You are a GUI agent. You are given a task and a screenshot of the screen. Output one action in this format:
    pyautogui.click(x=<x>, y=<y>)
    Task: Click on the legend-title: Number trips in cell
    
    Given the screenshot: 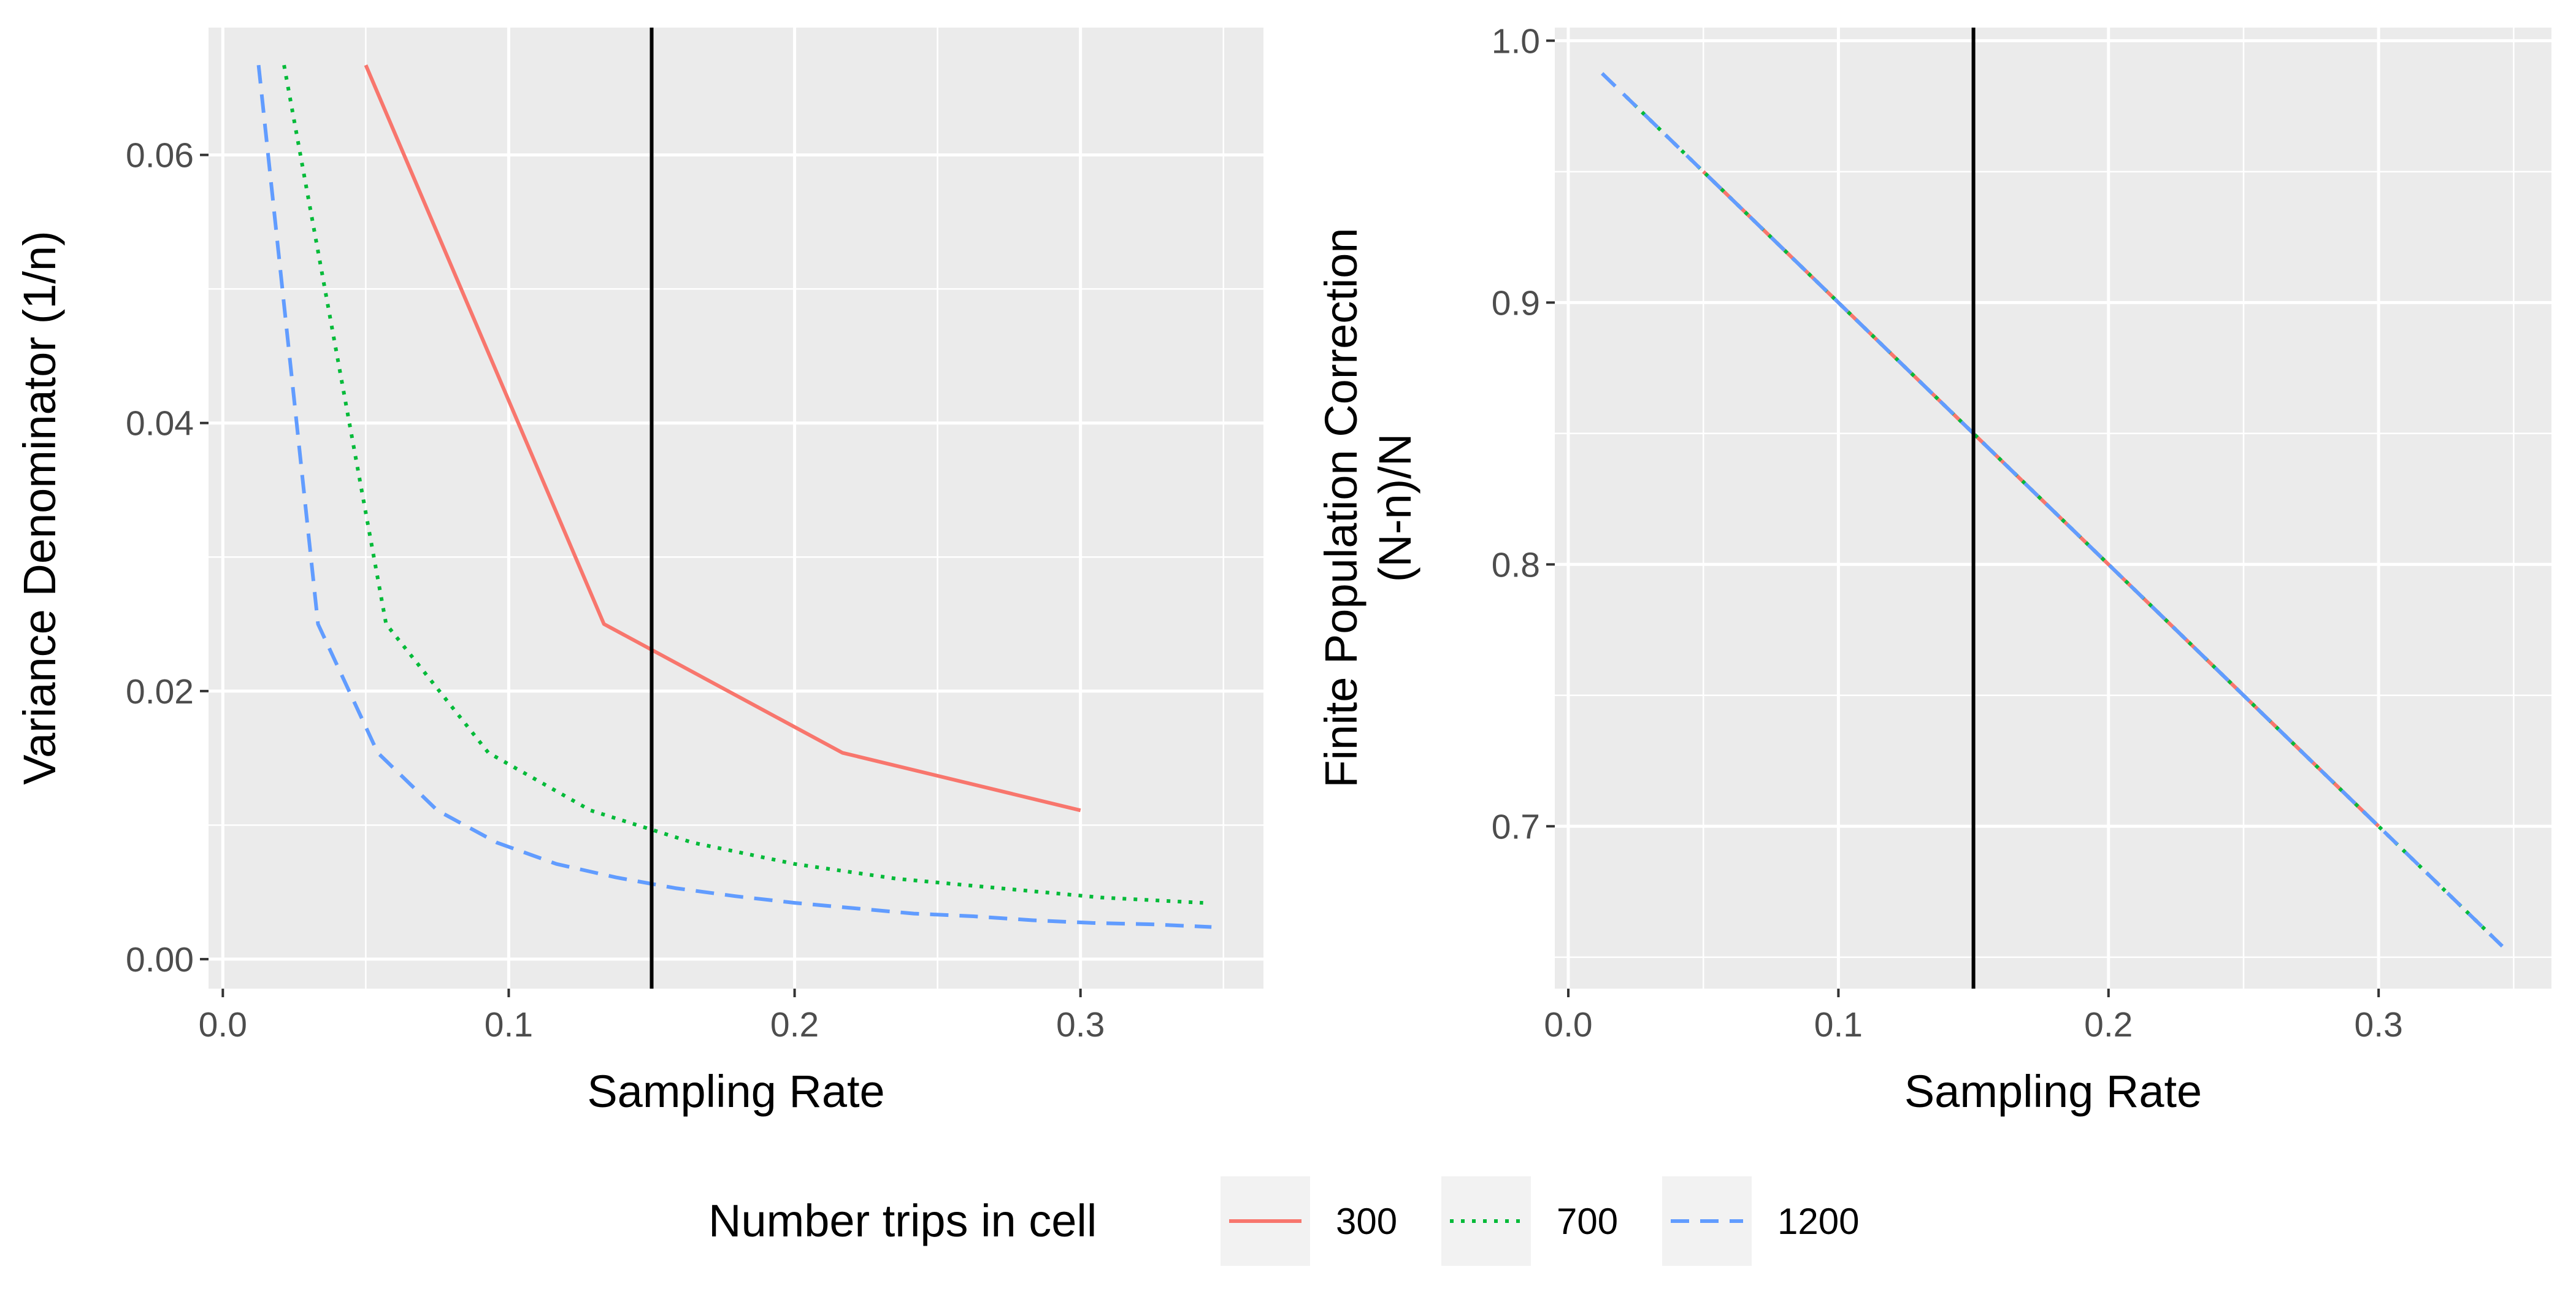 What is the action you would take?
    pyautogui.click(x=902, y=1220)
    